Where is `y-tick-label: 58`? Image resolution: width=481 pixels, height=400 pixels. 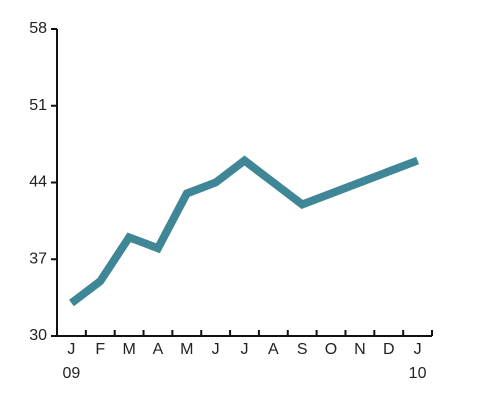 y-tick-label: 58 is located at coordinates (38, 28).